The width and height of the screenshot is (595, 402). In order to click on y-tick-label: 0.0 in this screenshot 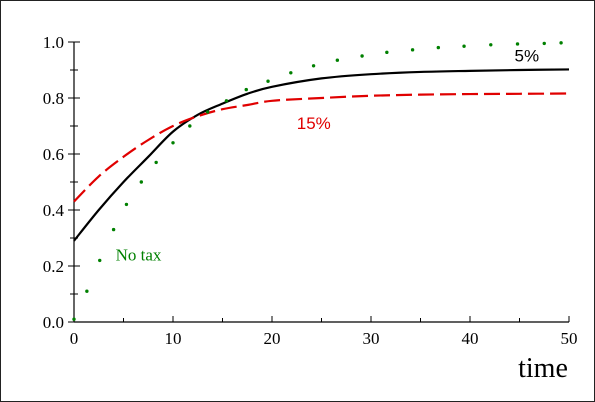, I will do `click(53, 322)`.